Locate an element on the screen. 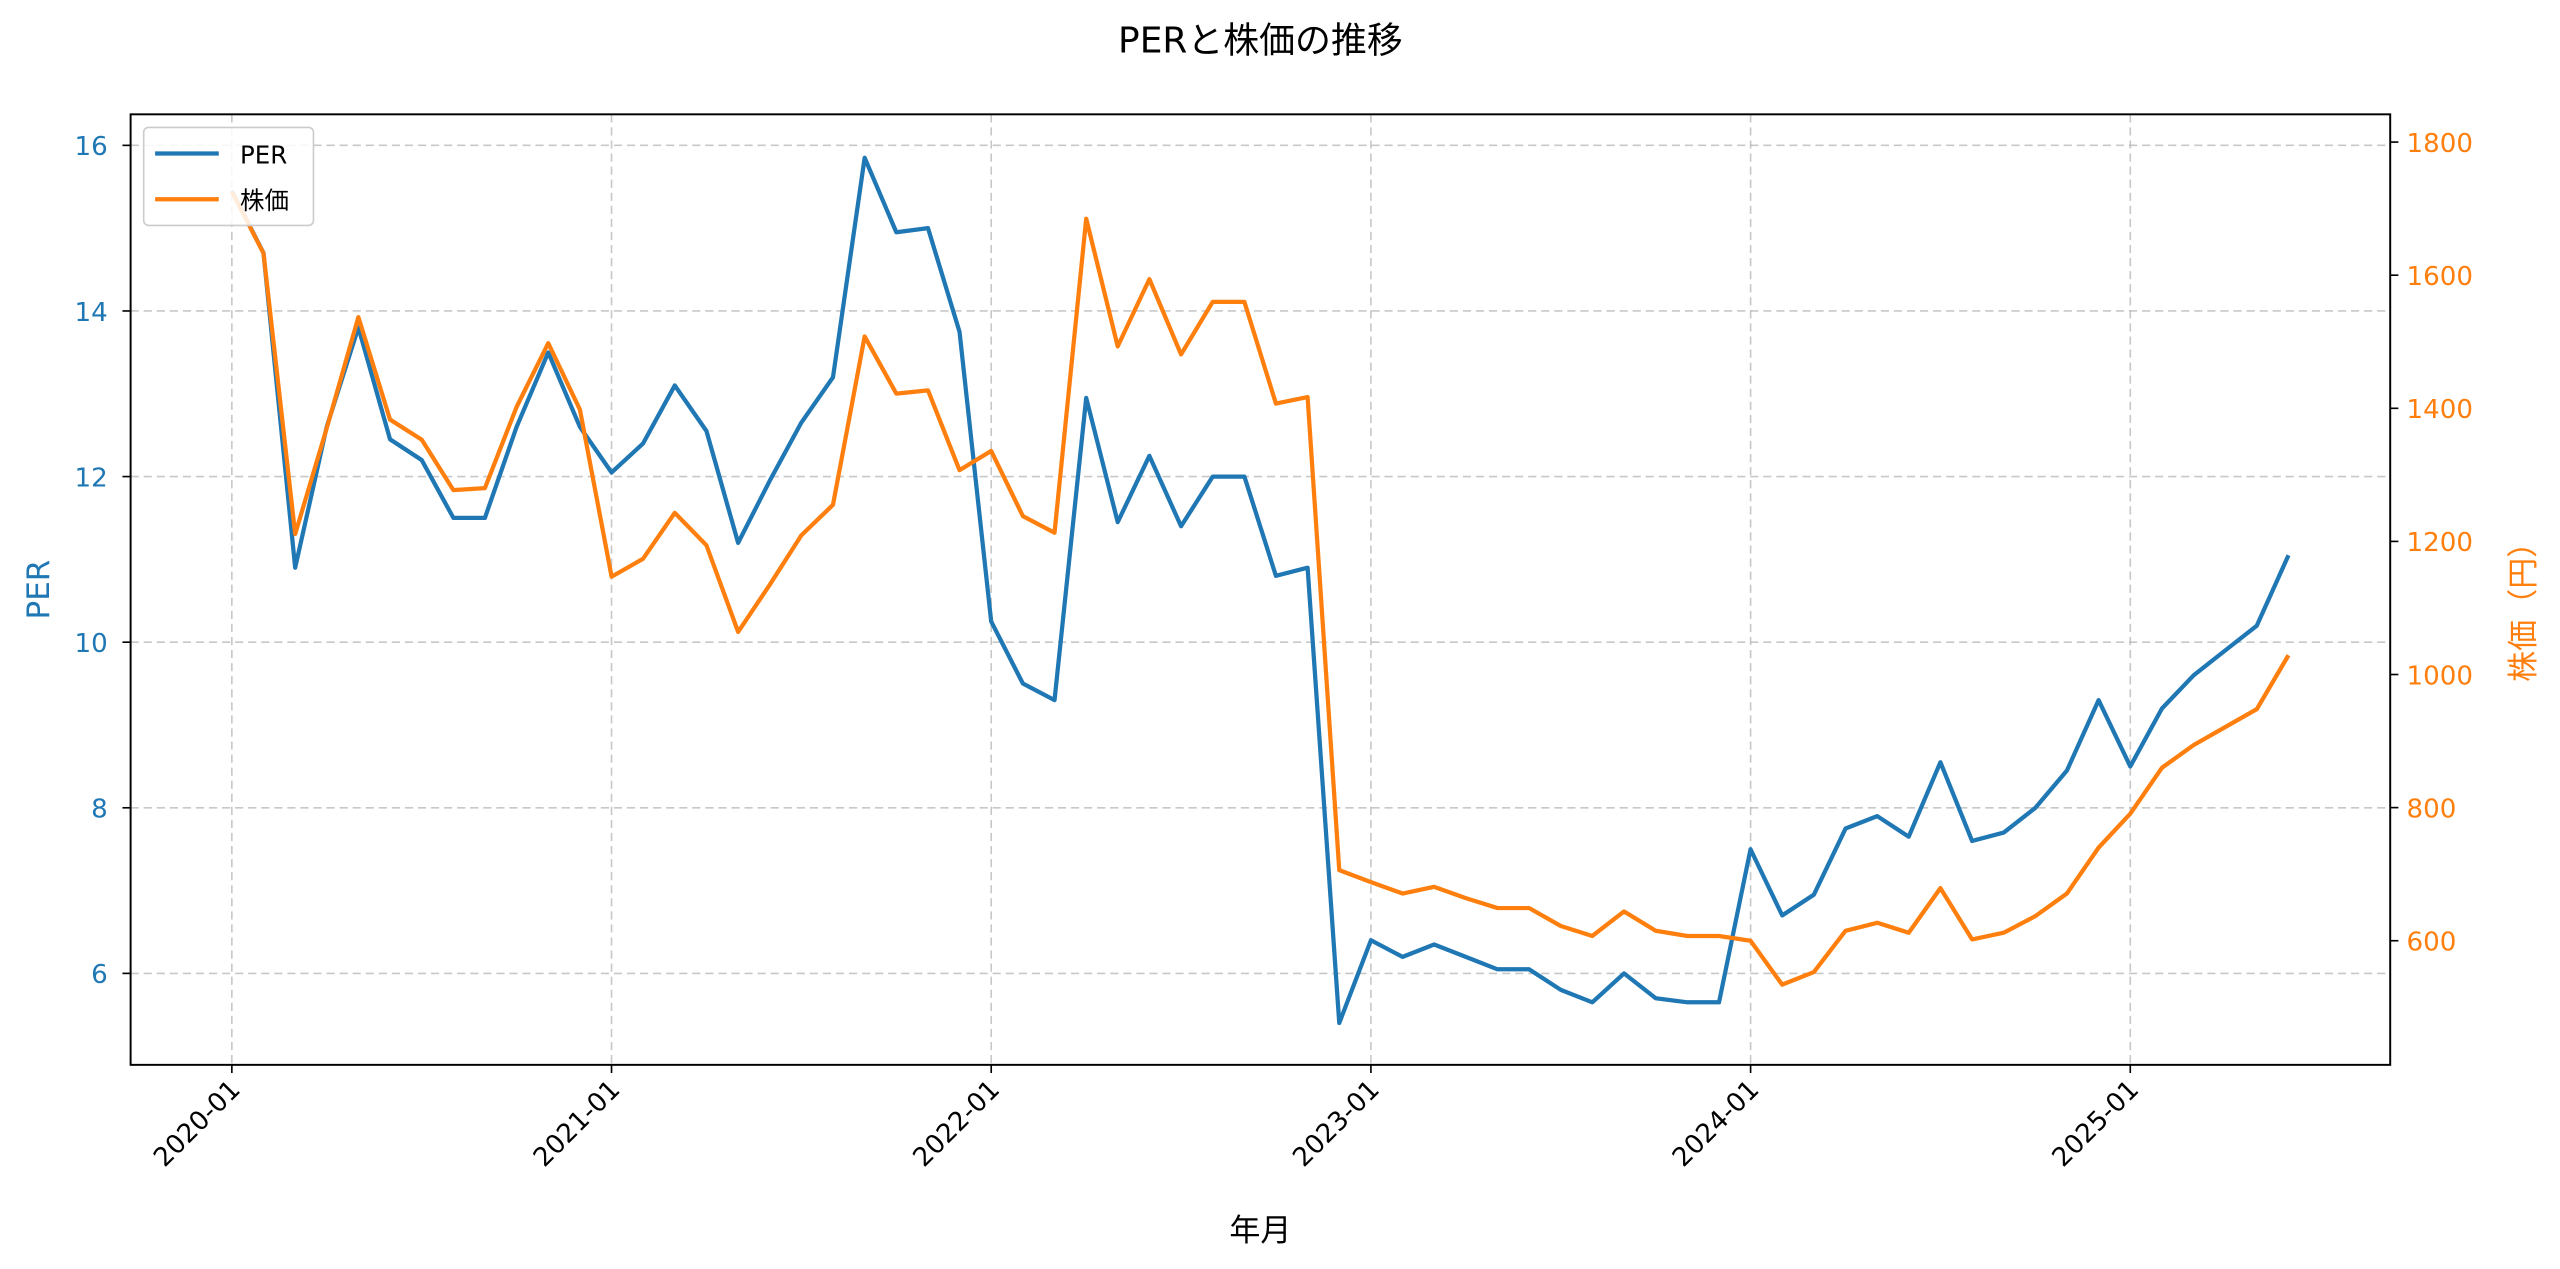 Image resolution: width=2560 pixels, height=1269 pixels. right-tick-label: 1000 is located at coordinates (2440, 676).